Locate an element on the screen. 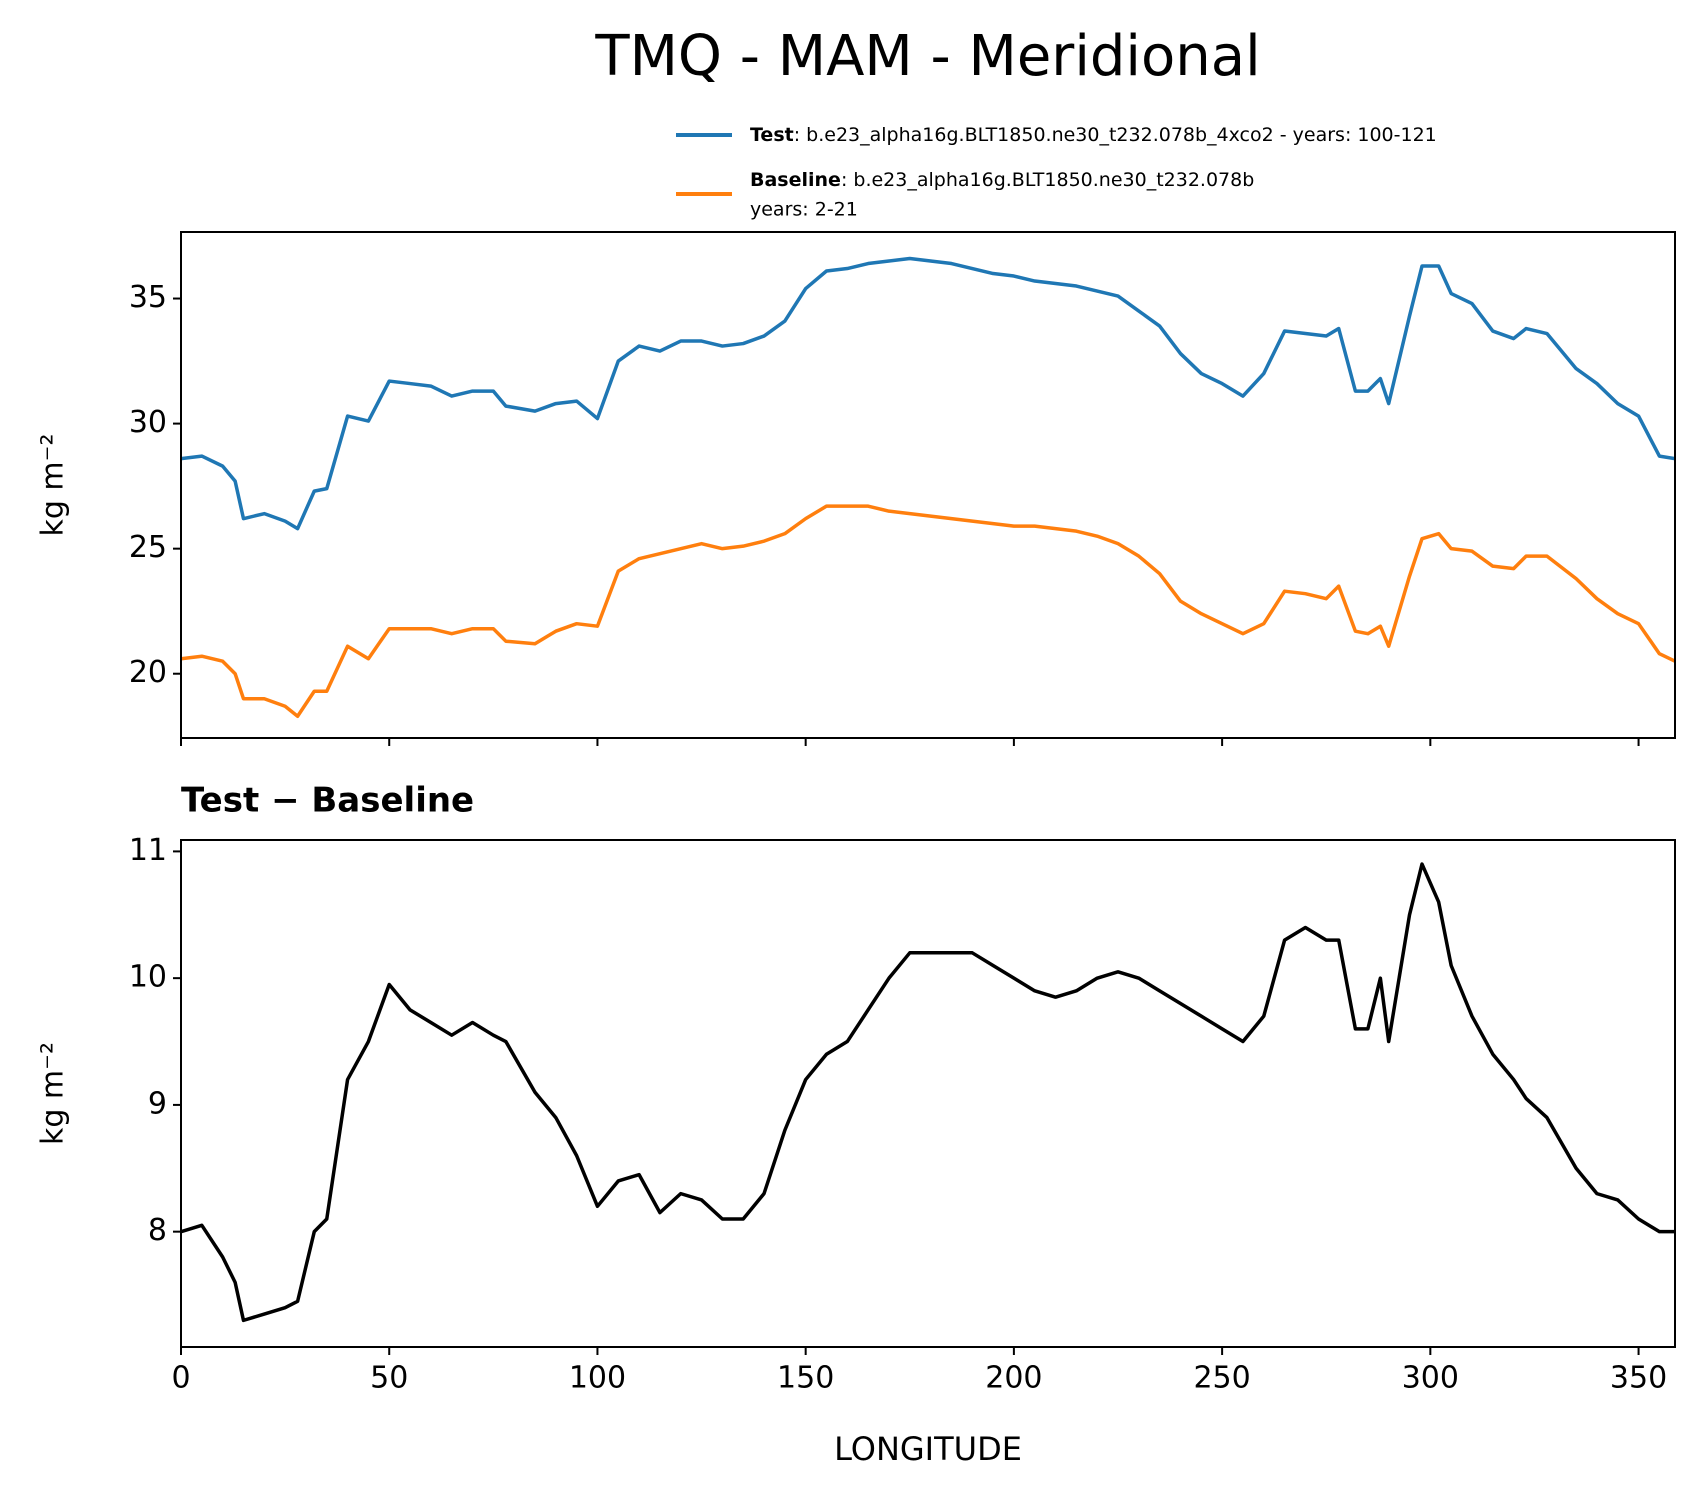 The width and height of the screenshot is (1700, 1496). legend-name: Baseline is located at coordinates (795, 180).